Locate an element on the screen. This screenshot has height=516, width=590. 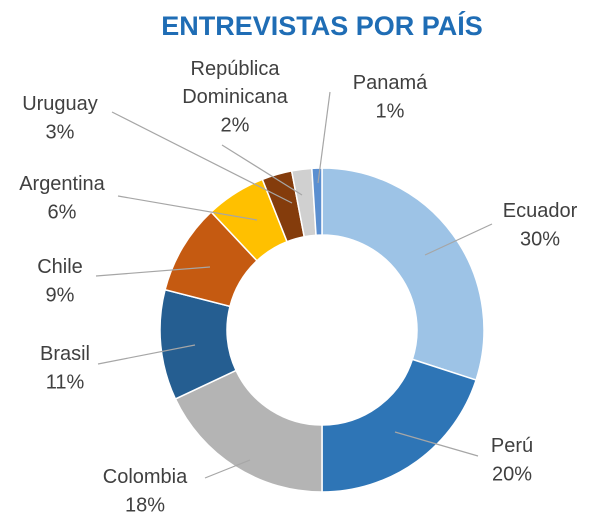
label-line: Ecuador is located at coordinates (540, 211).